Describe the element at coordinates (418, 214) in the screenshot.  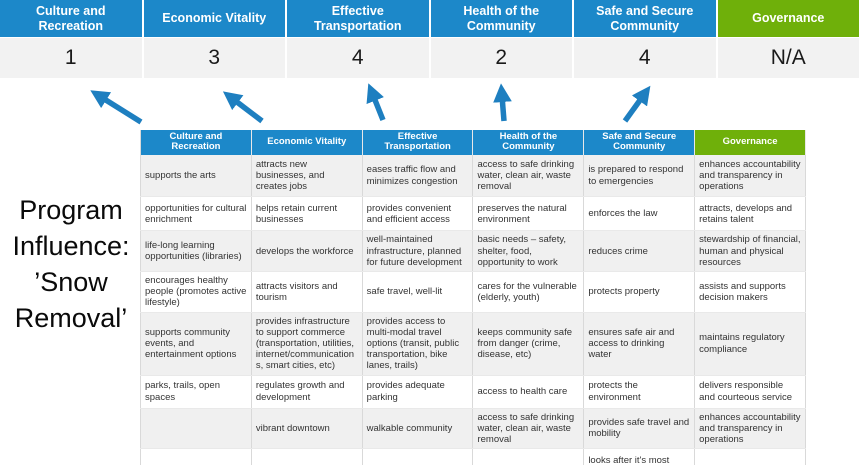
I see `matrix-cell-highlighted: provides convenient and efficient access` at that location.